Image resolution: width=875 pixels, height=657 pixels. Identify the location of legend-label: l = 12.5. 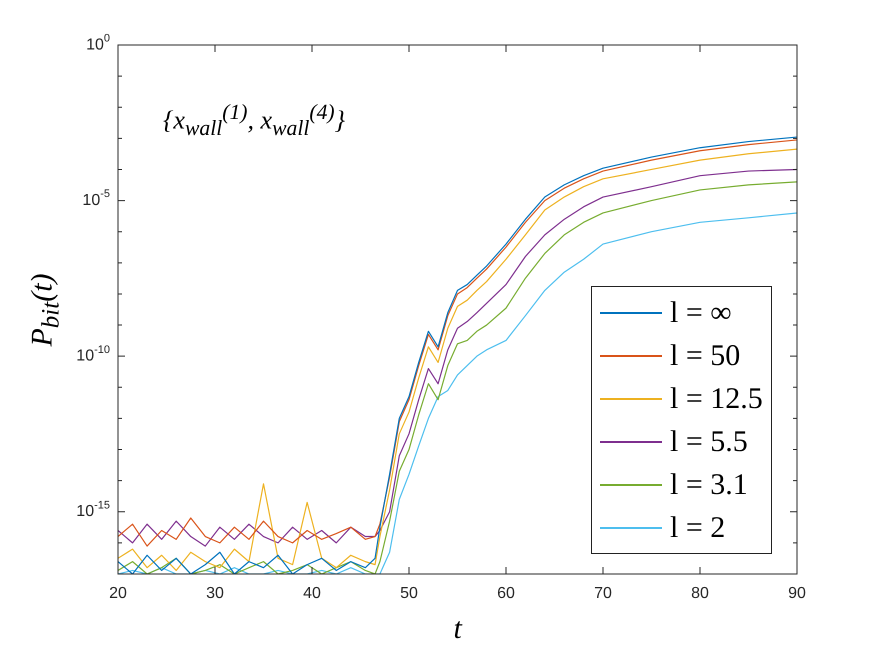
(716, 399).